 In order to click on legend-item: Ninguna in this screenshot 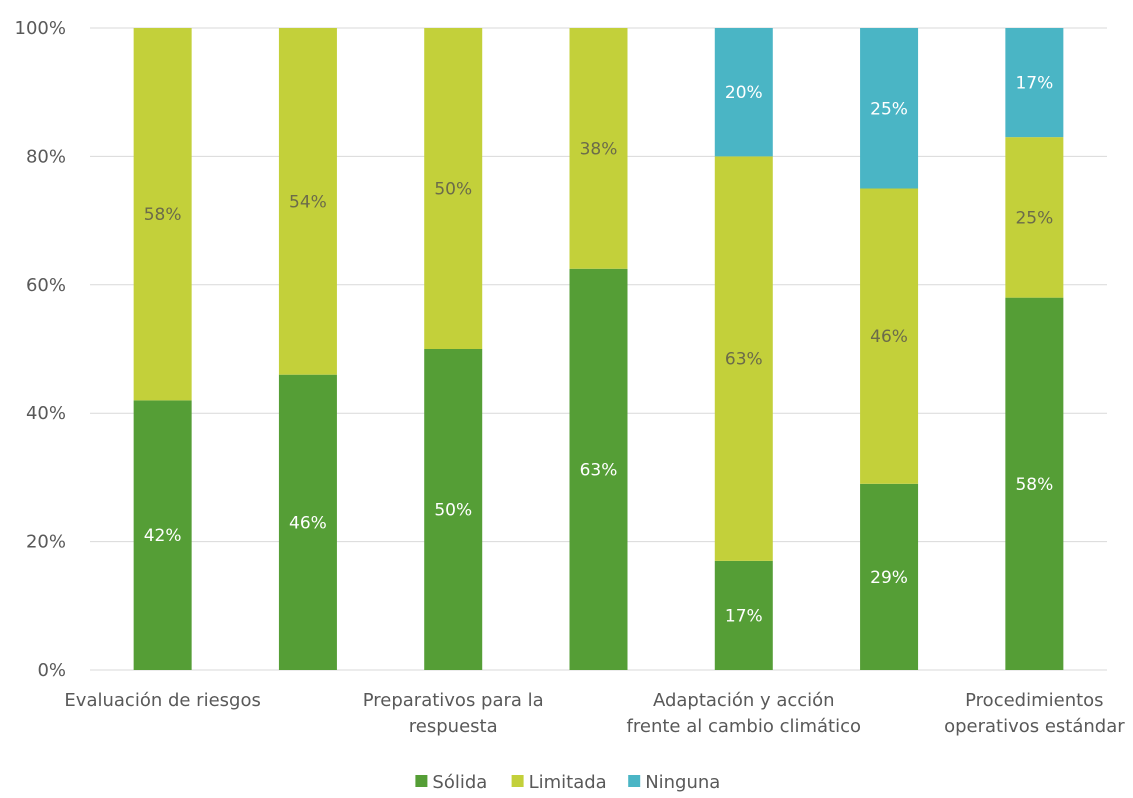, I will do `click(674, 782)`.